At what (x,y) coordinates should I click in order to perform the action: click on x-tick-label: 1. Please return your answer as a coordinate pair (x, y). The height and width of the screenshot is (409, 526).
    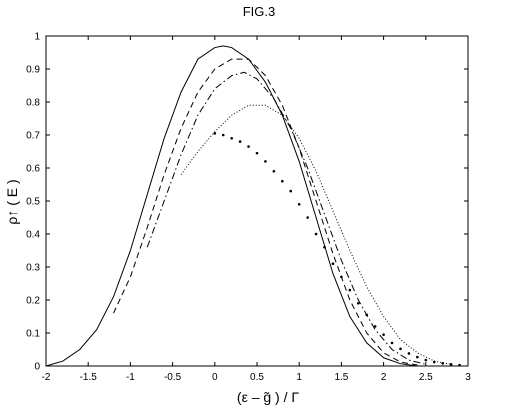
    Looking at the image, I should click on (299, 377).